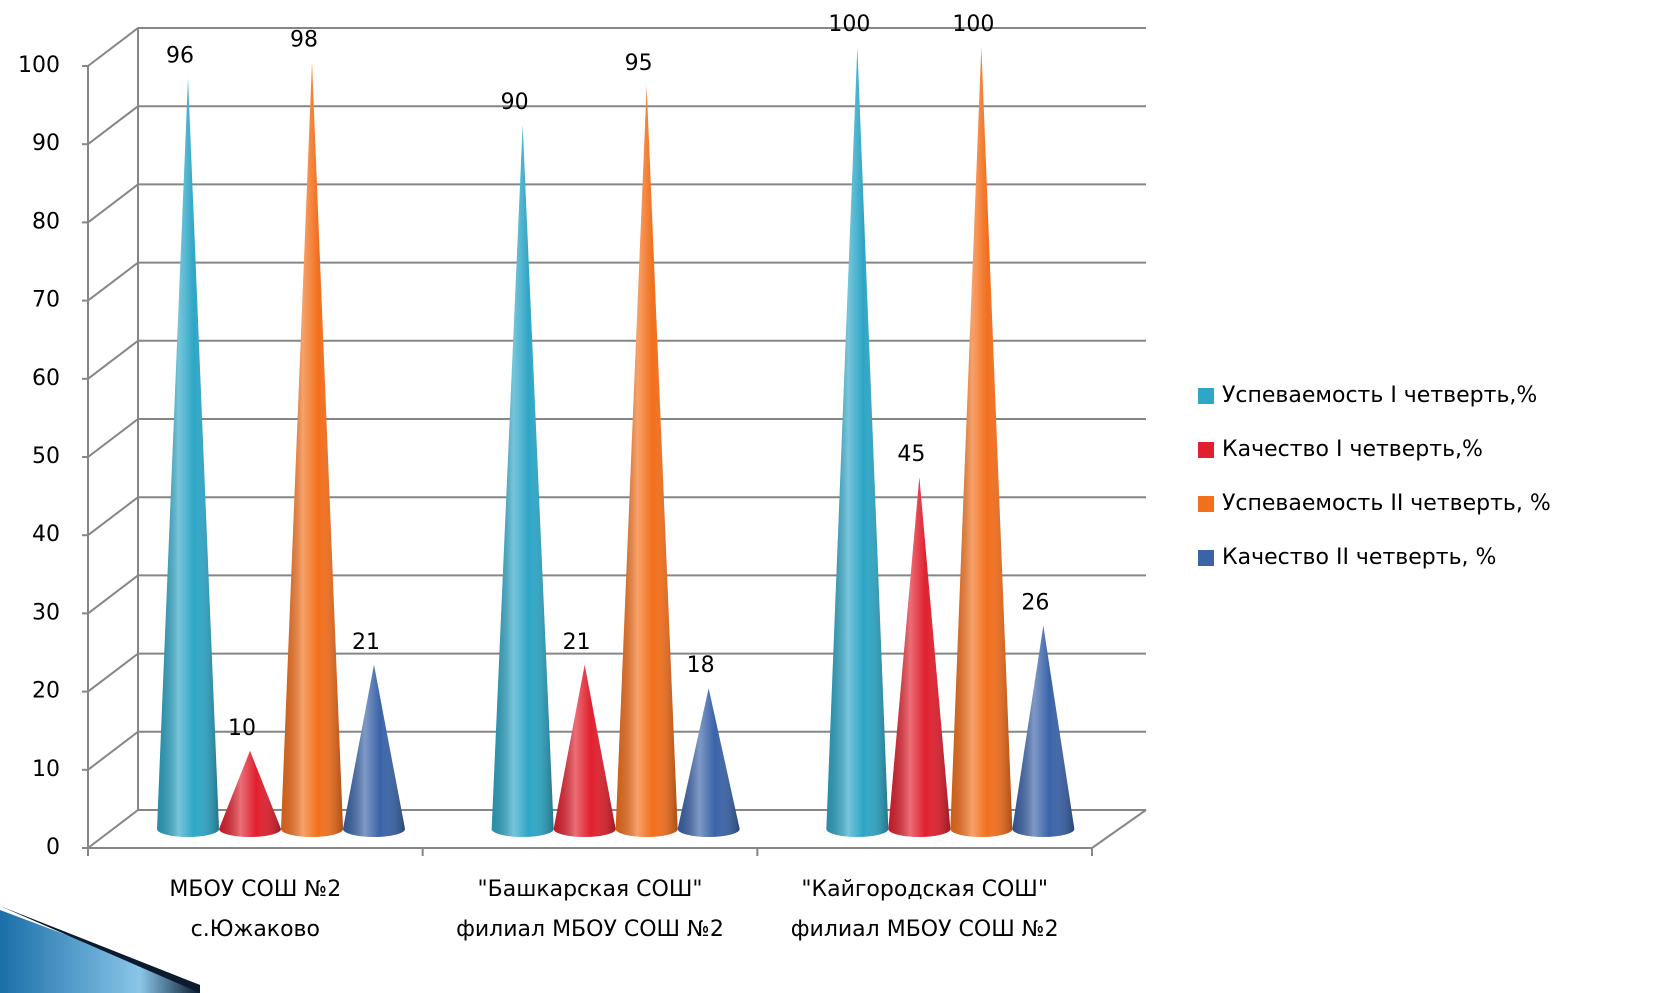 The width and height of the screenshot is (1660, 993). I want to click on data-label: 96, so click(180, 55).